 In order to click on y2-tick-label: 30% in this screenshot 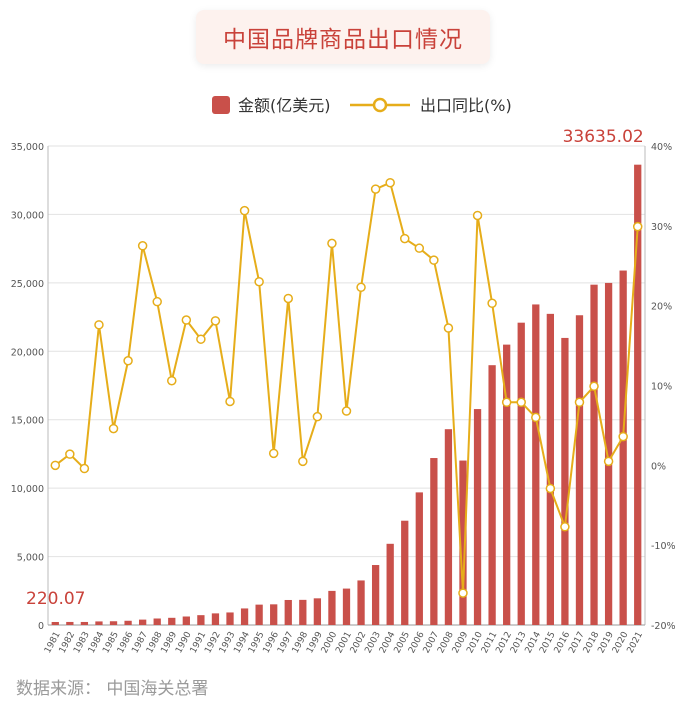, I will do `click(661, 227)`.